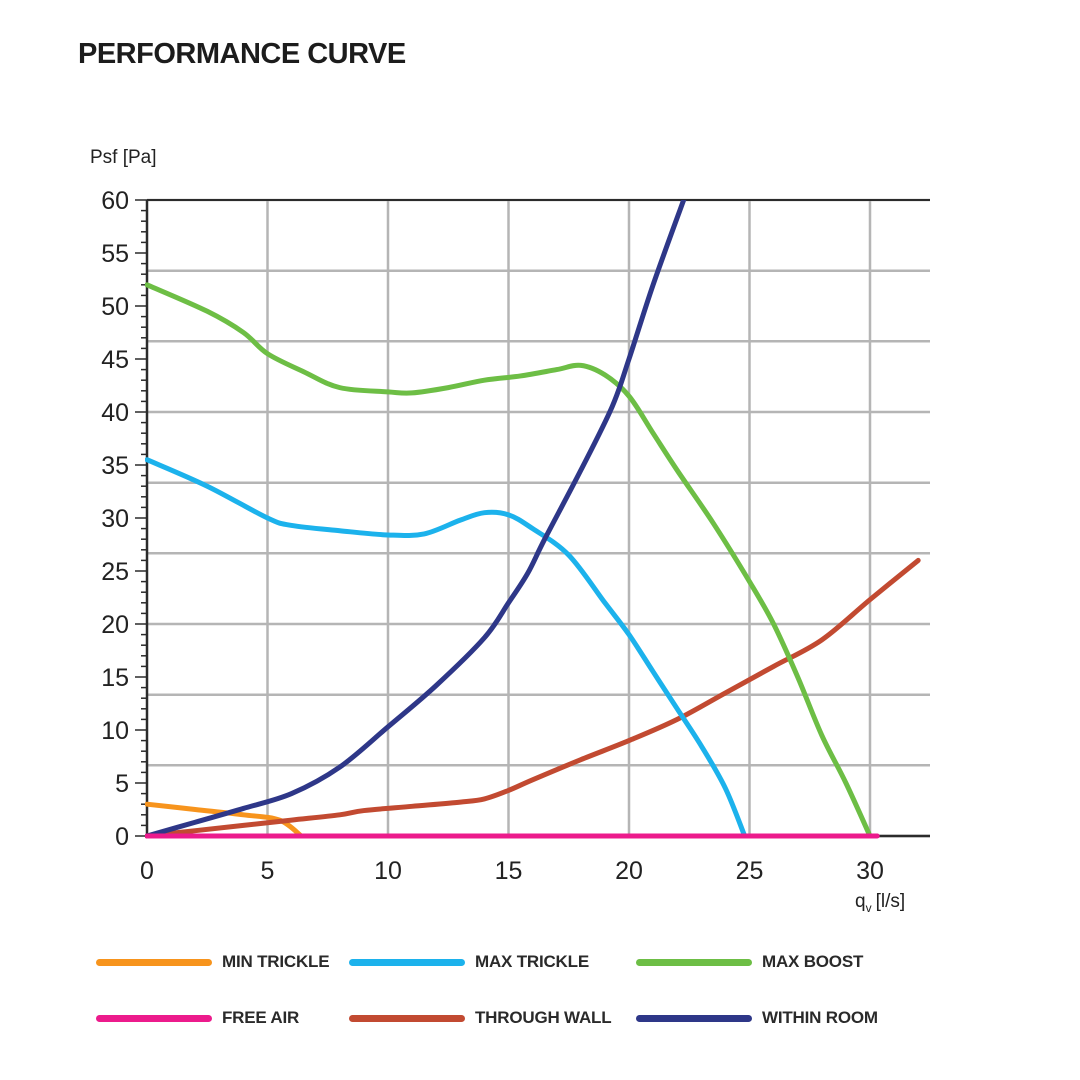 This screenshot has width=1080, height=1080. What do you see at coordinates (122, 837) in the screenshot?
I see `y-tick-label: 0` at bounding box center [122, 837].